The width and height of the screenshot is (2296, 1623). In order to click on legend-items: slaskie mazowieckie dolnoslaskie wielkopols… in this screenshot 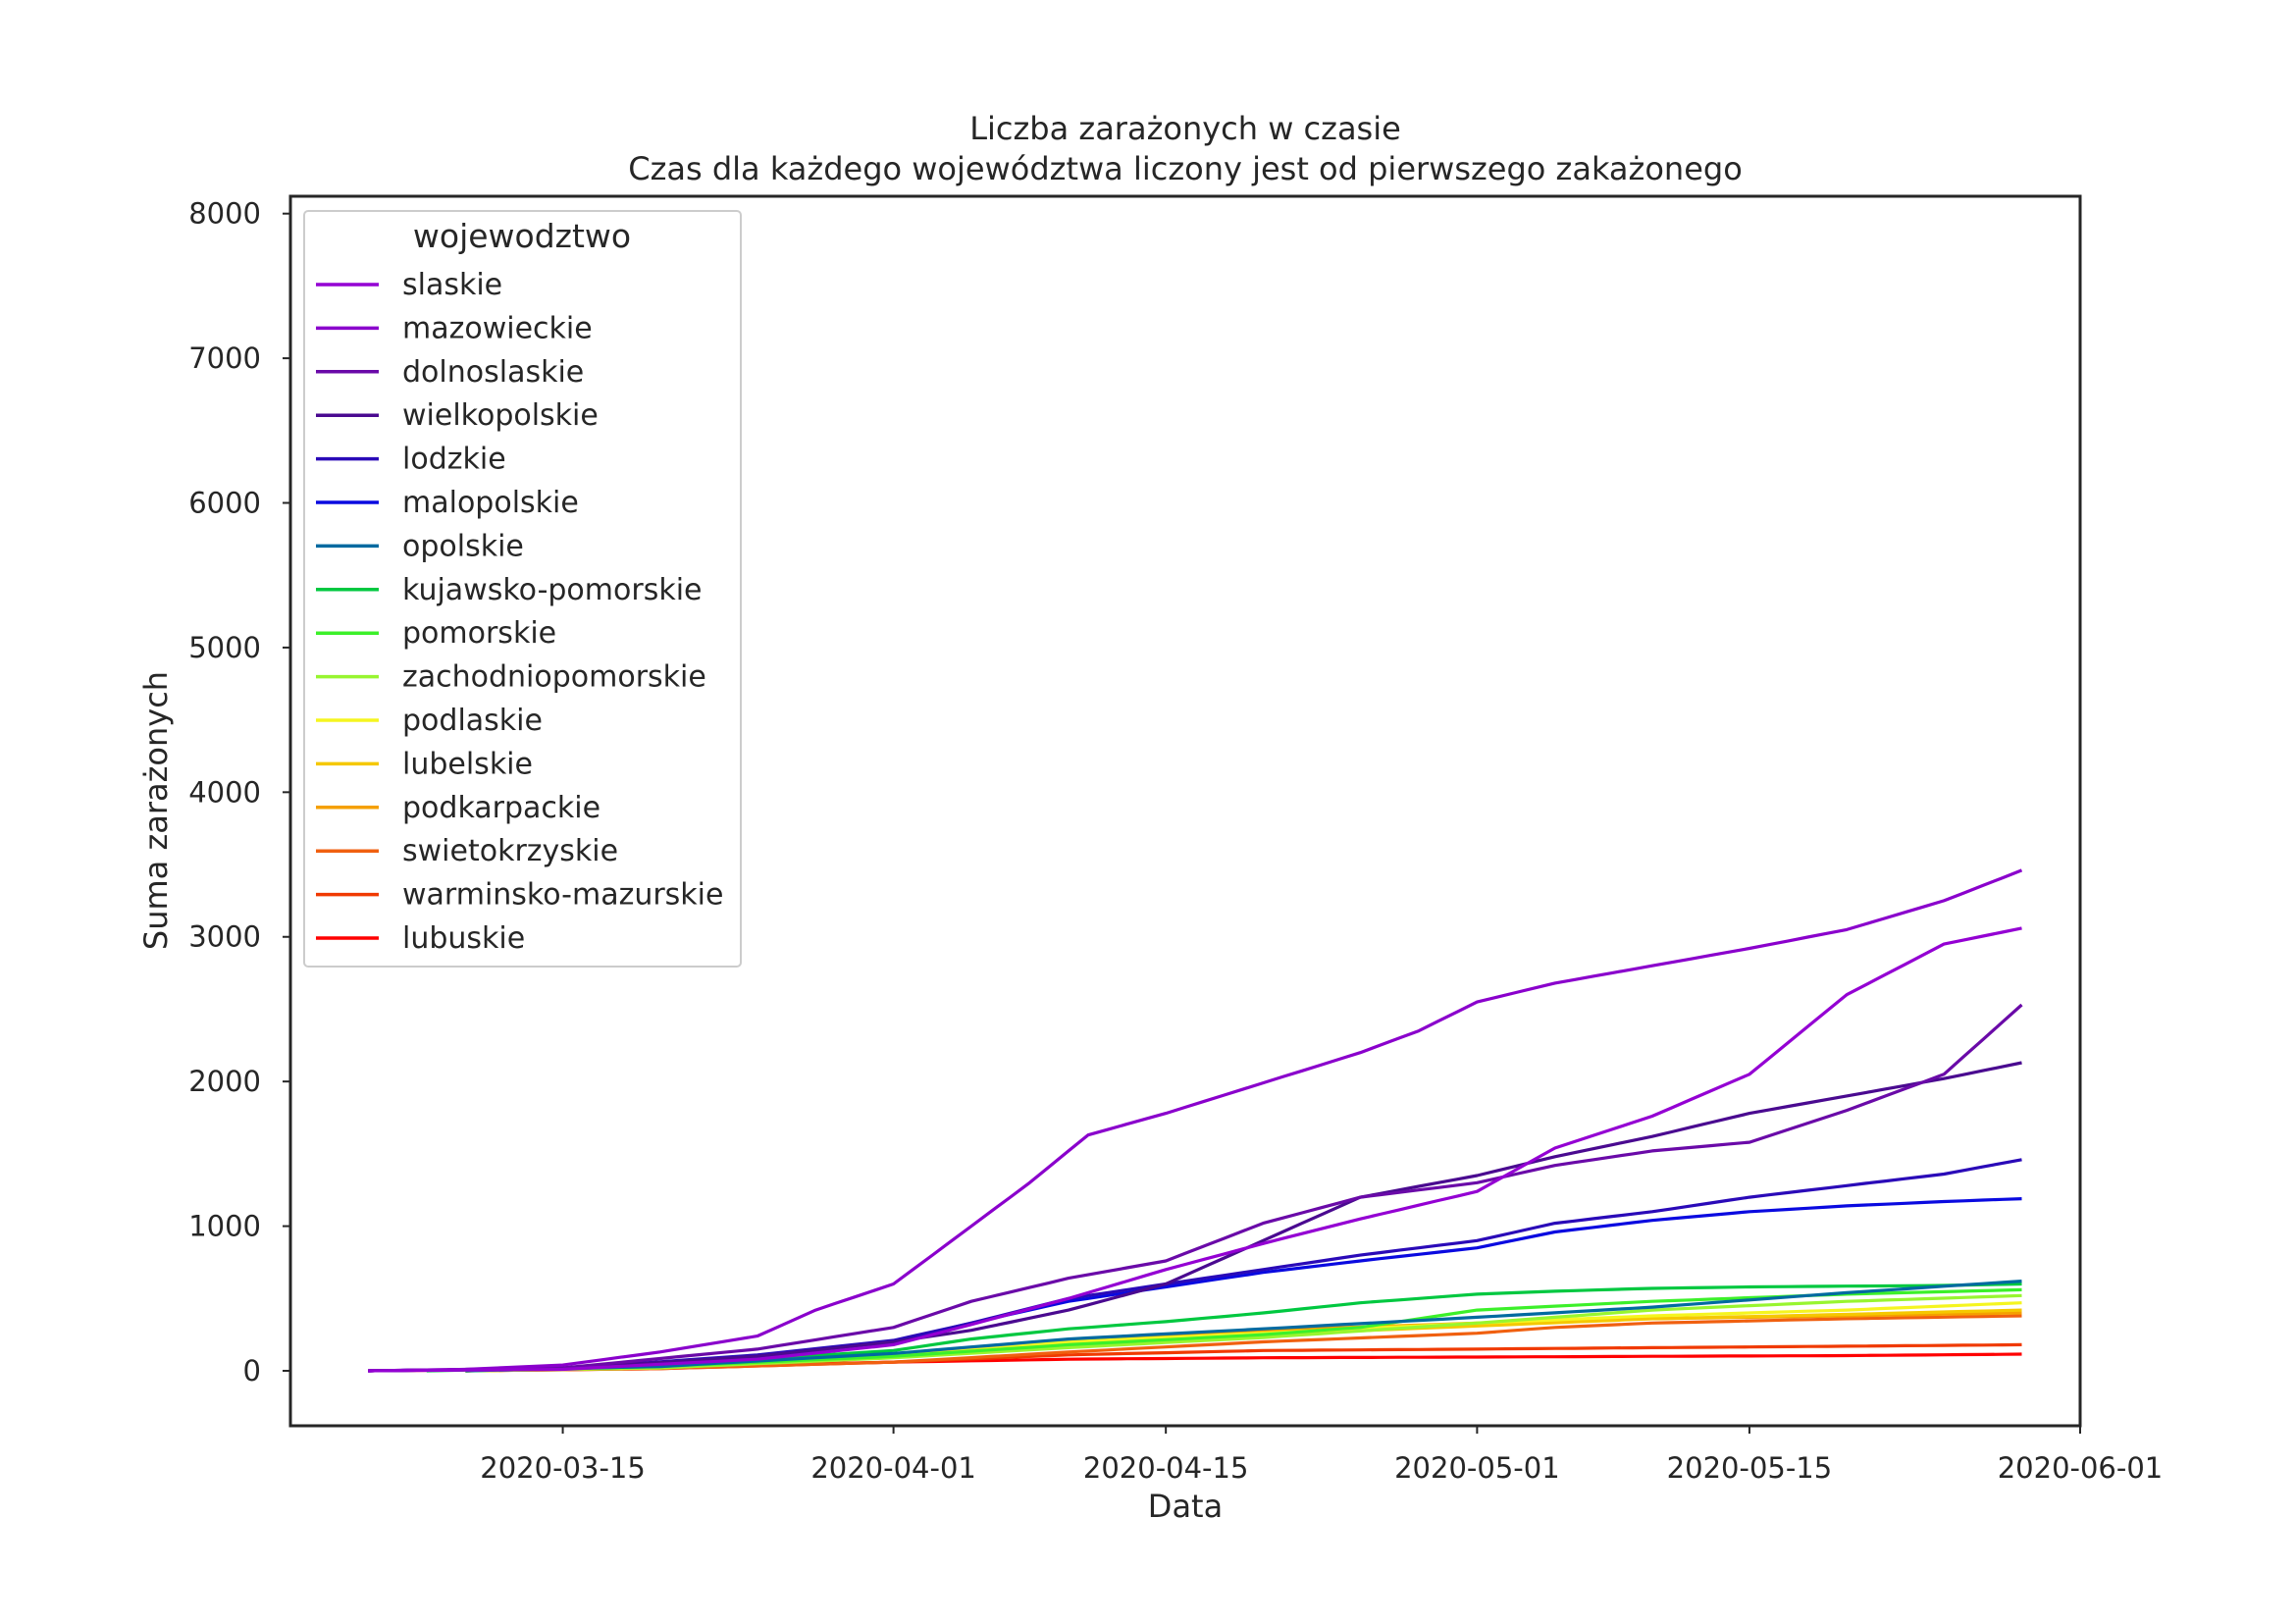, I will do `click(519, 612)`.